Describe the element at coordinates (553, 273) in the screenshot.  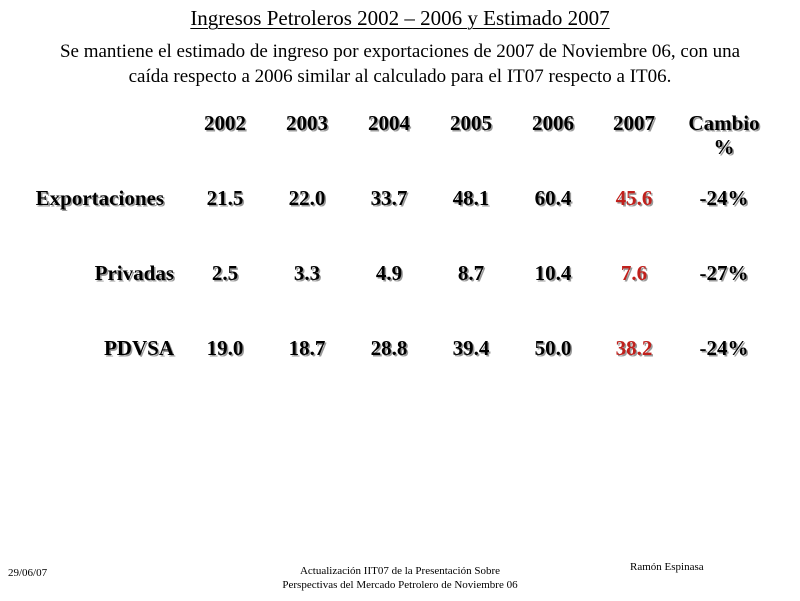
I see `cell-privadas-2006: 10.4` at that location.